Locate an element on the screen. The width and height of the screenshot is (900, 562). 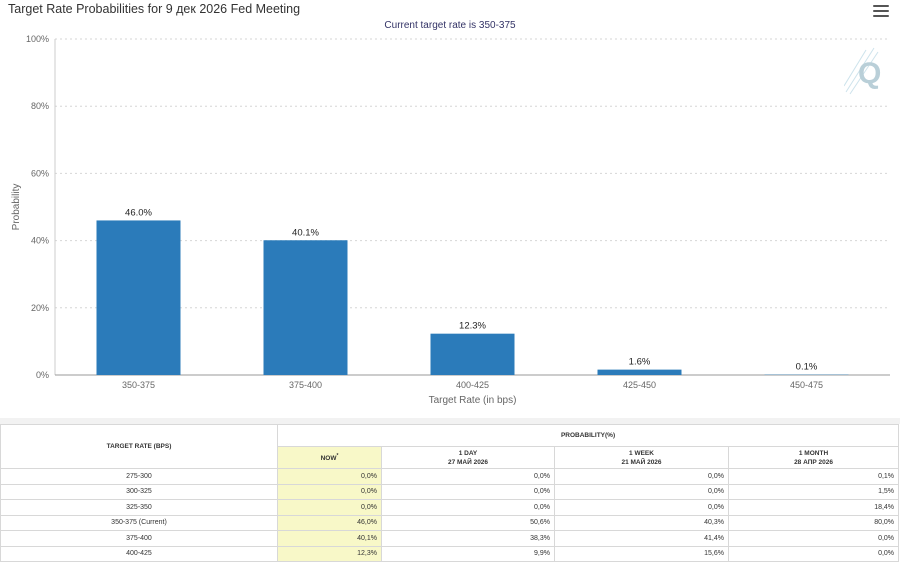
table-row: 275-300 0,0% 0,0% 0,0% 0,1% is located at coordinates (450, 476).